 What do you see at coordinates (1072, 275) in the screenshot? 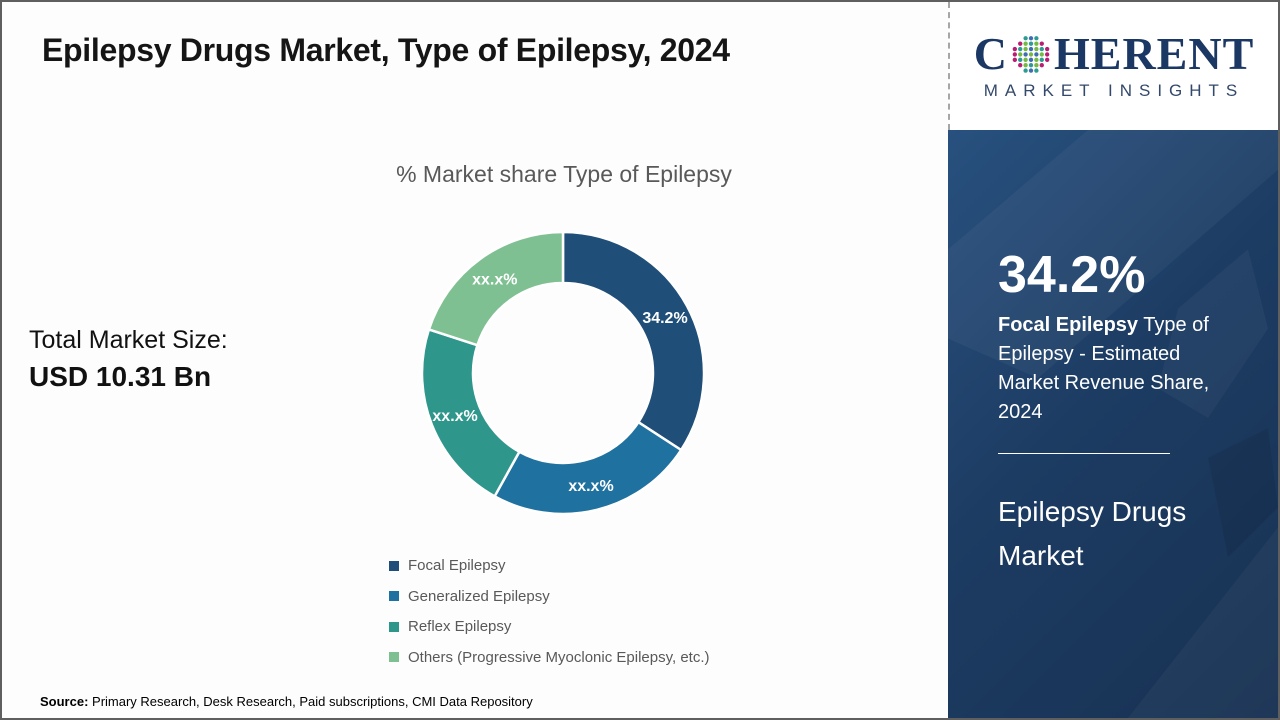
I see `focal-share-stat-value: 34.2%` at bounding box center [1072, 275].